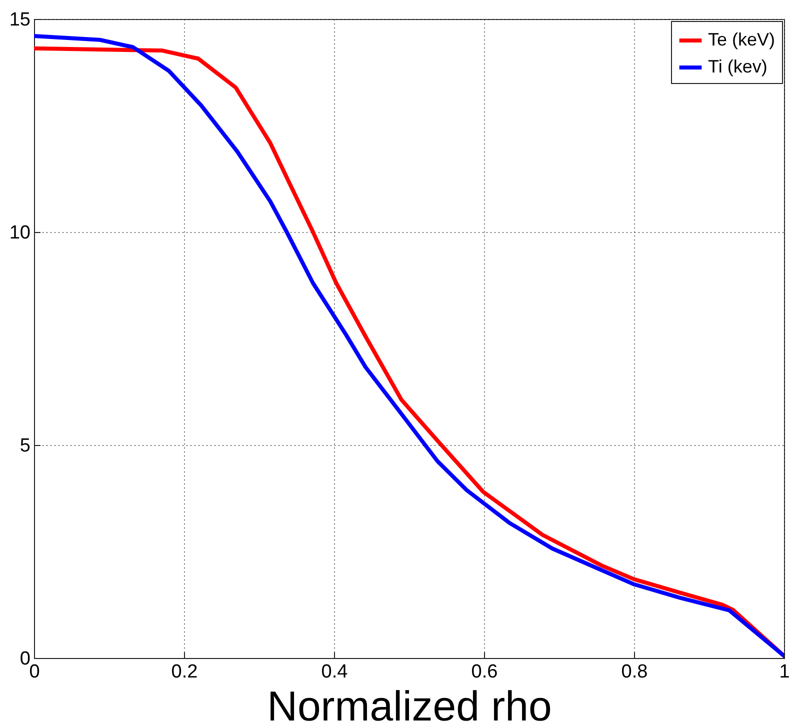 The height and width of the screenshot is (728, 804). What do you see at coordinates (25, 446) in the screenshot?
I see `y-tick-label: 5` at bounding box center [25, 446].